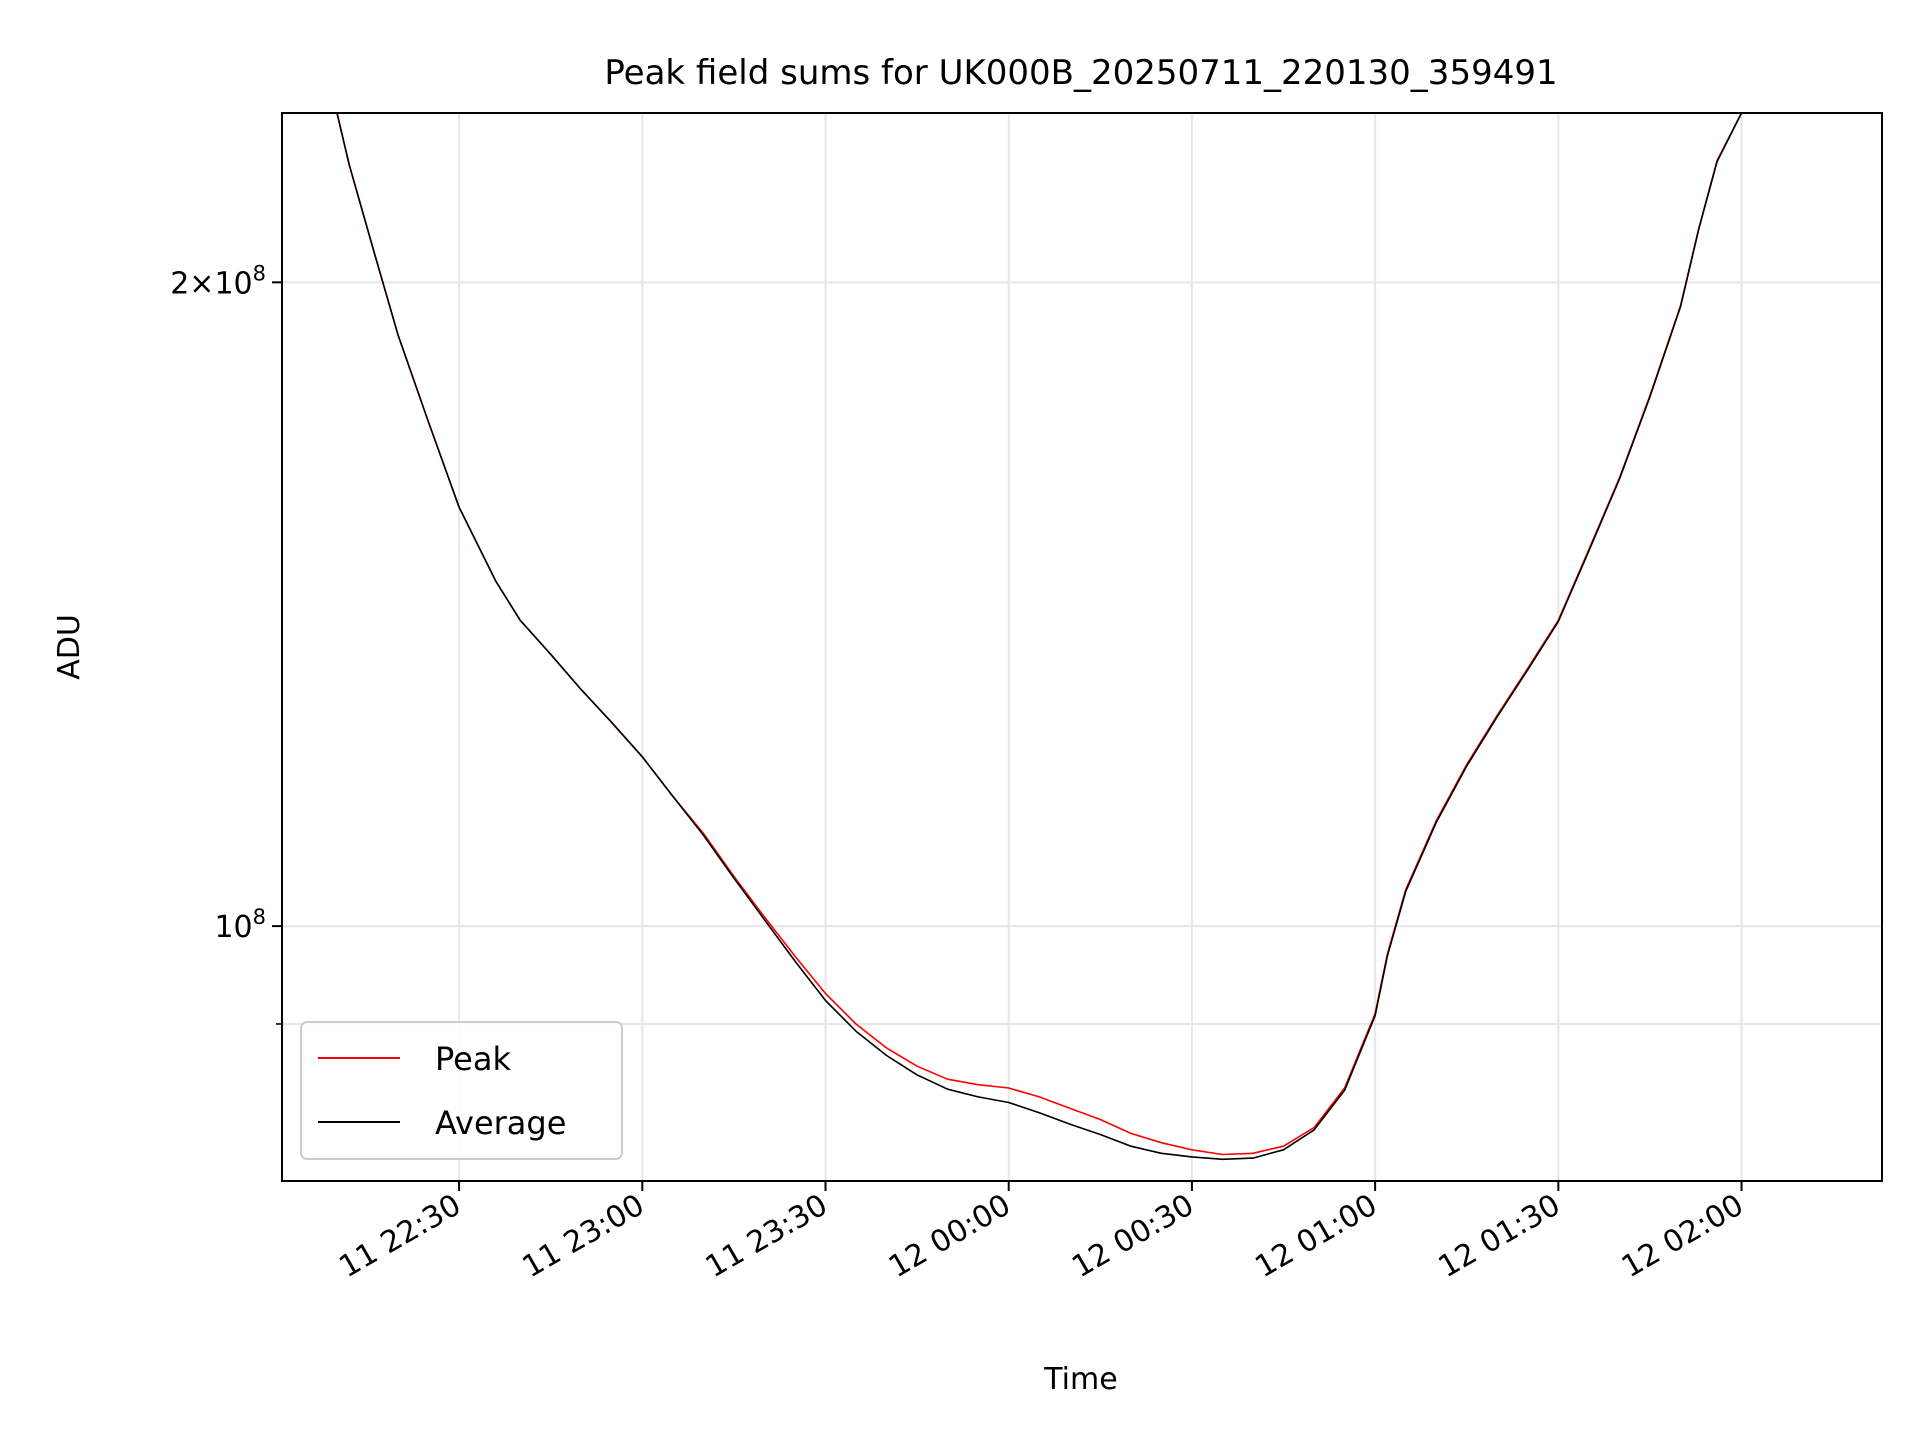 Image resolution: width=1920 pixels, height=1440 pixels. What do you see at coordinates (473, 1059) in the screenshot?
I see `legend-label-peak: Peak` at bounding box center [473, 1059].